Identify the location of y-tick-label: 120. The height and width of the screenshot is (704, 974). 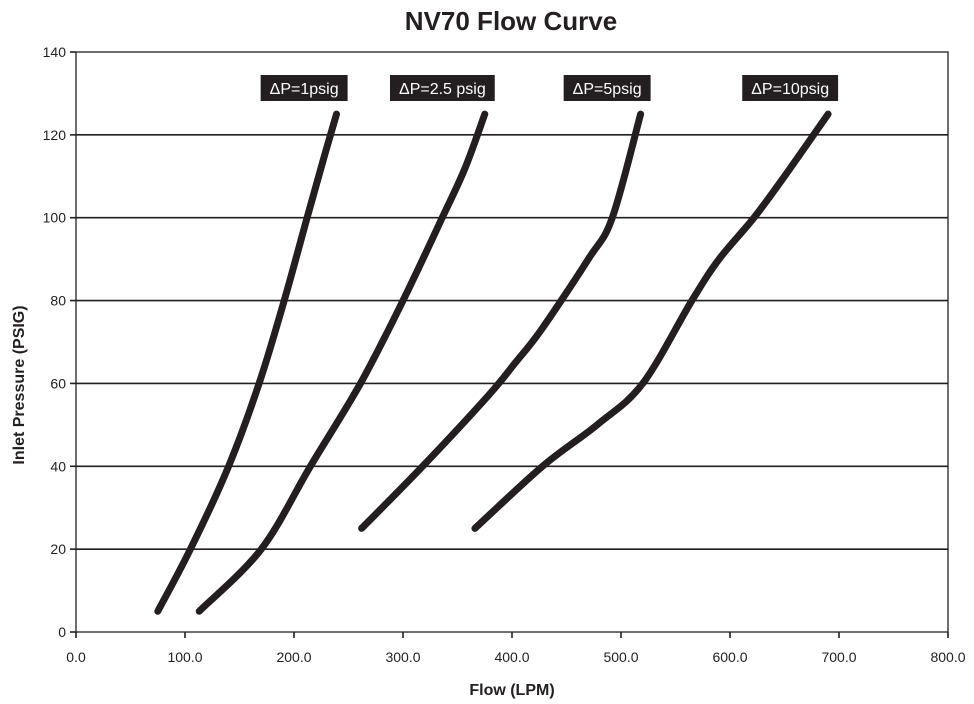
(55, 135).